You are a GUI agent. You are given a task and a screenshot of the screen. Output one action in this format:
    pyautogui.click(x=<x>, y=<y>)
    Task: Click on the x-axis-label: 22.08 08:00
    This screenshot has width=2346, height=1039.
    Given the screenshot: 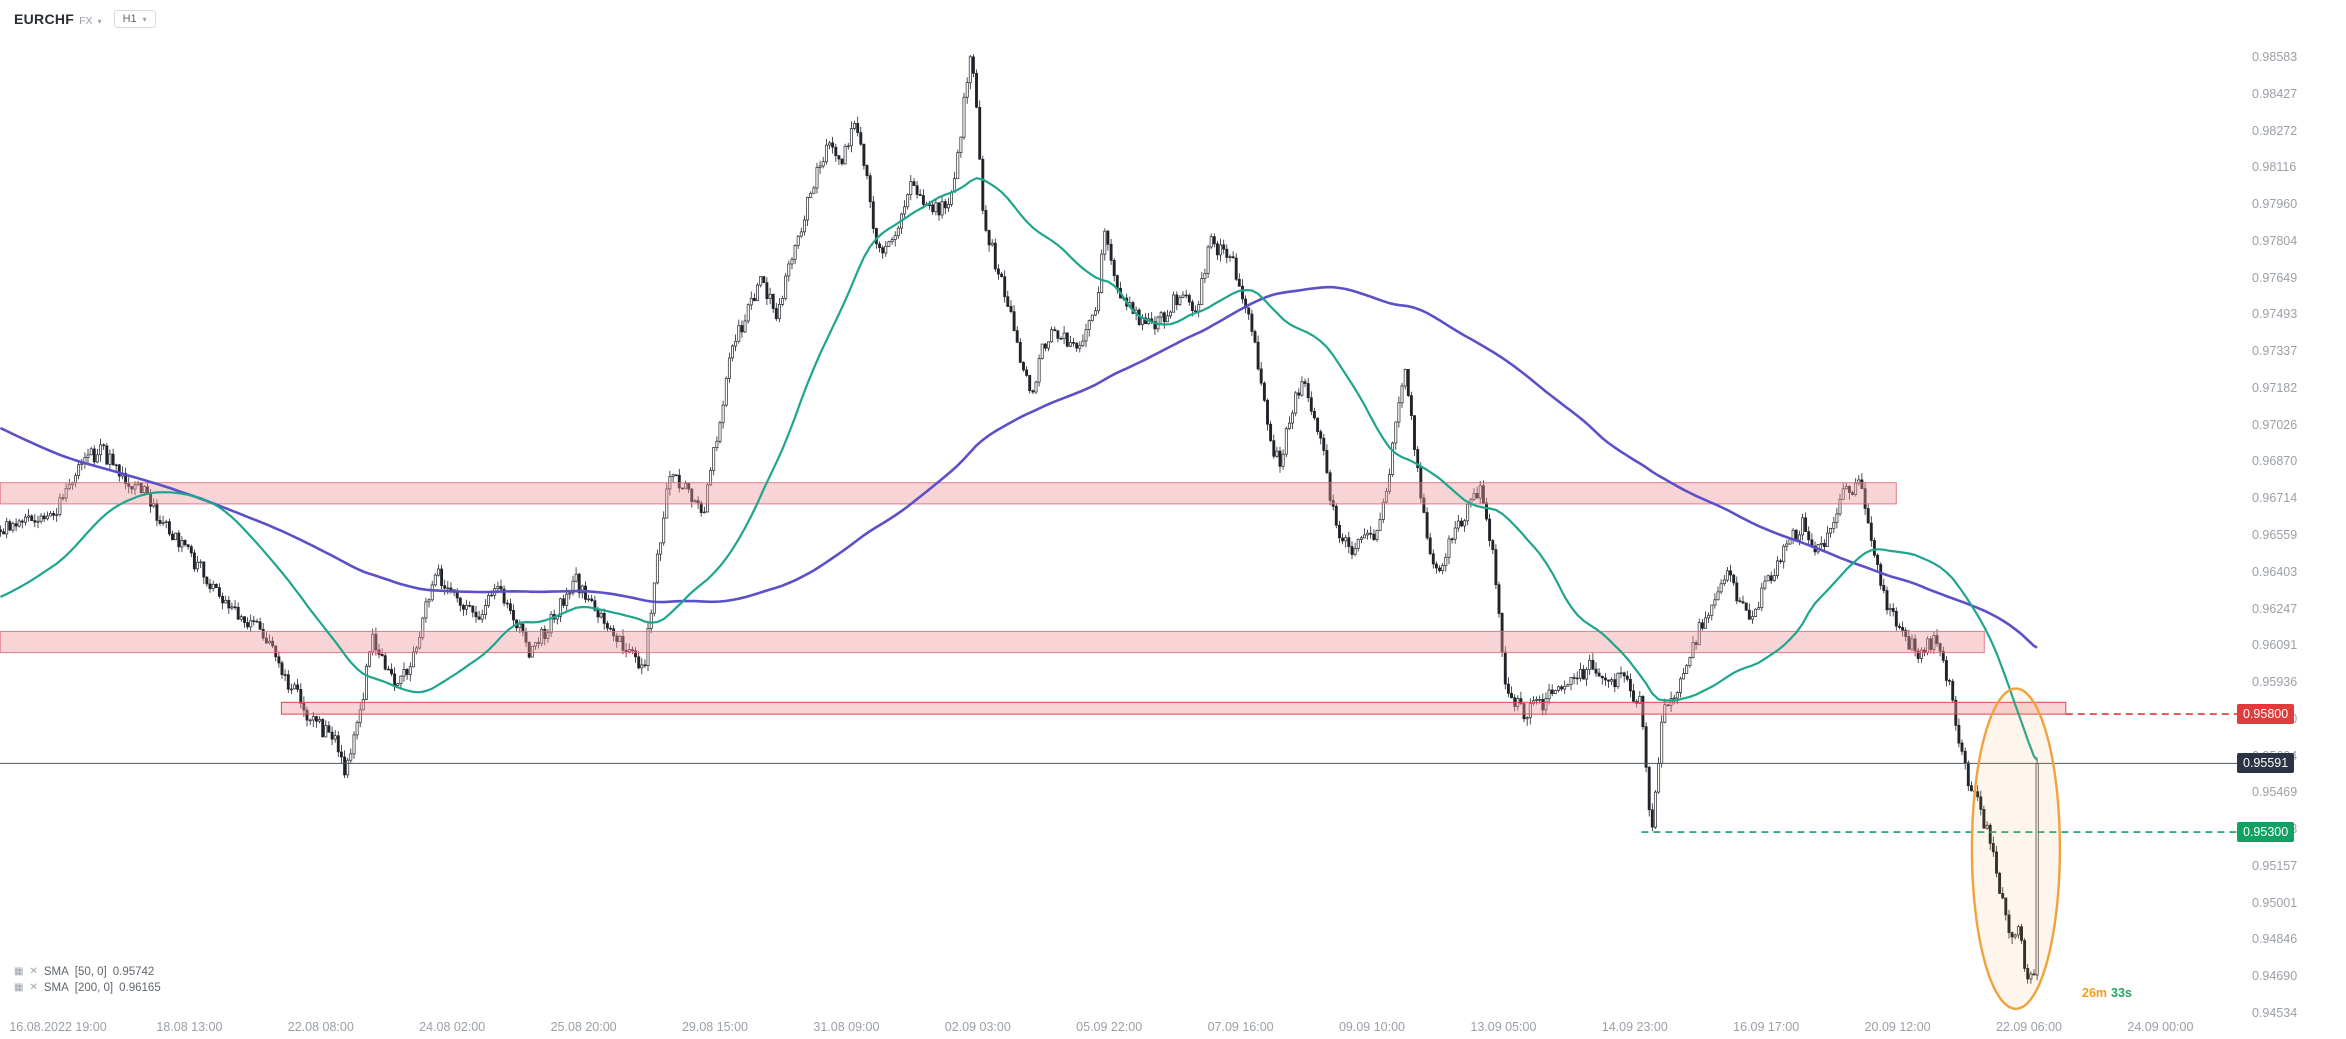 What is the action you would take?
    pyautogui.click(x=320, y=1027)
    